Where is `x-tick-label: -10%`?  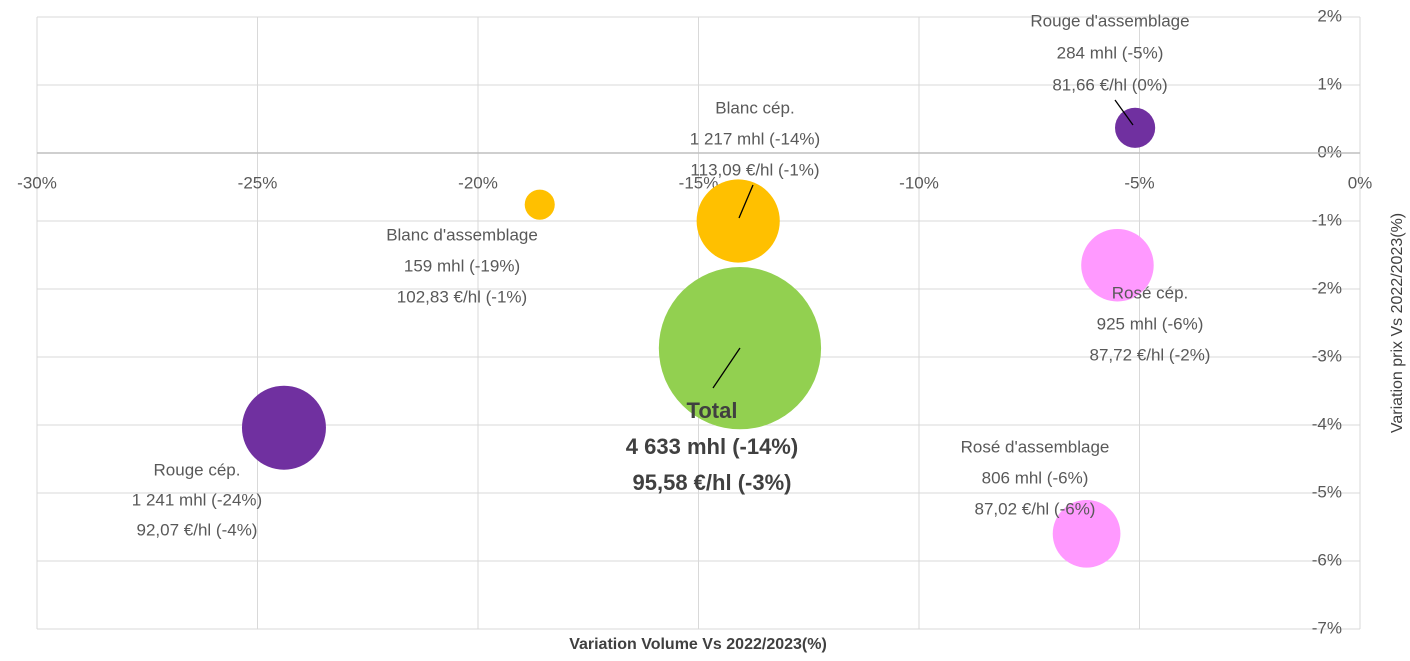
x-tick-label: -10% is located at coordinates (919, 182).